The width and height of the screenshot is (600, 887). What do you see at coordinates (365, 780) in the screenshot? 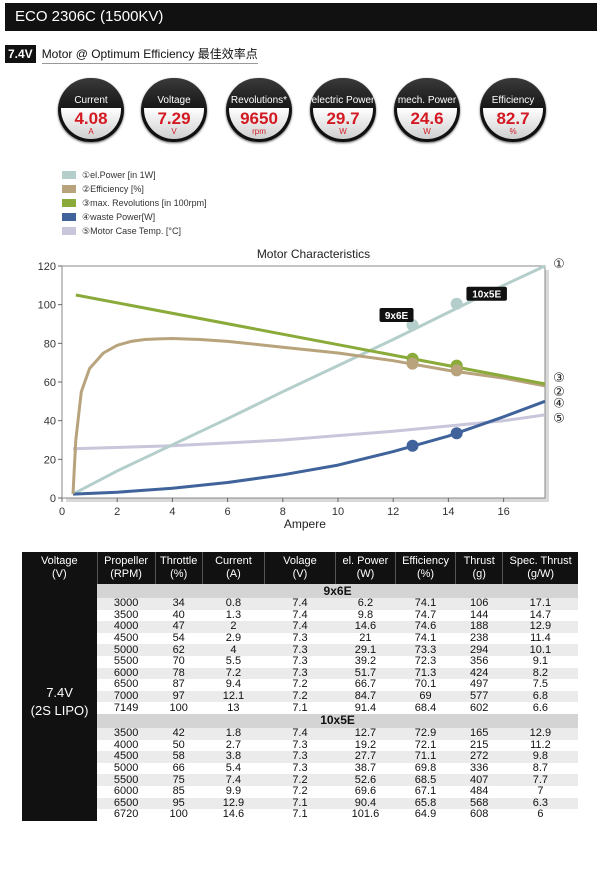
I see `table-cell: 52.6` at bounding box center [365, 780].